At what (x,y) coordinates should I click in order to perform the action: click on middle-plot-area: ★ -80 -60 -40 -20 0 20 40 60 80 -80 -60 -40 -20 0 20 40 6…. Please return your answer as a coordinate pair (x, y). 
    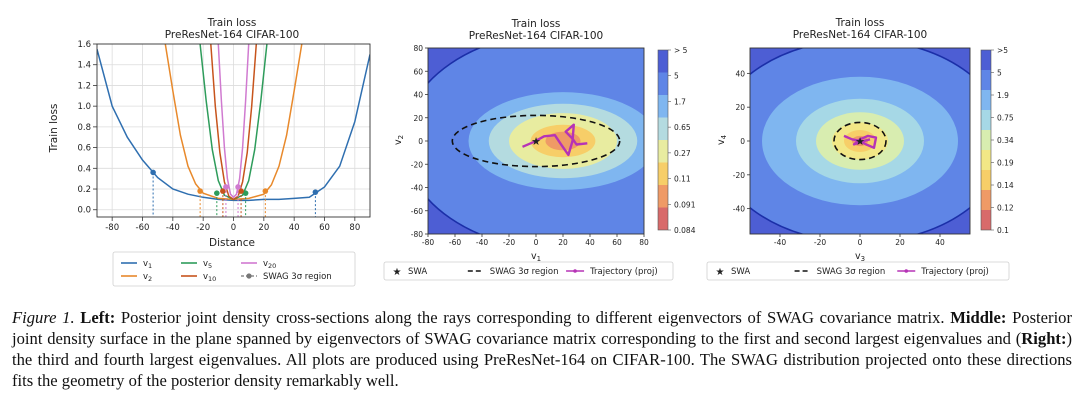
    Looking at the image, I should click on (530, 145).